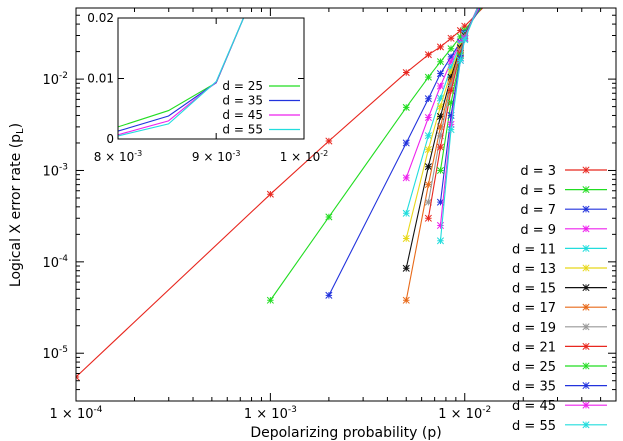 Image resolution: width=623 pixels, height=441 pixels. Describe the element at coordinates (16, 210) in the screenshot. I see `y-axis-title-main: Logical X error rate (p` at that location.